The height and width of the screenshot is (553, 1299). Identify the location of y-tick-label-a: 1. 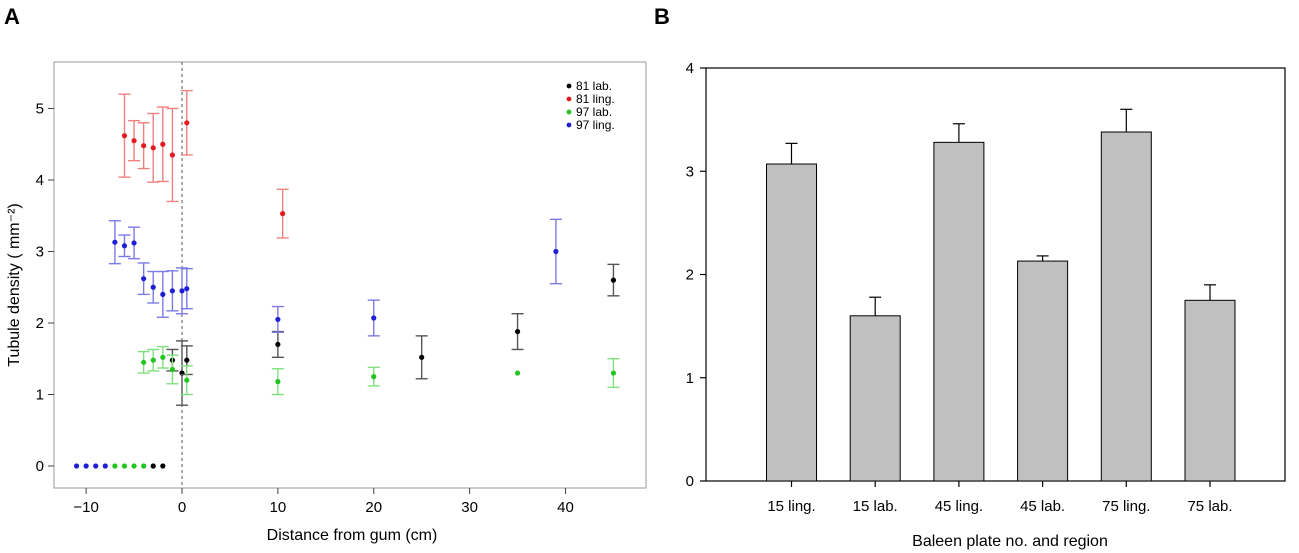
(40, 395).